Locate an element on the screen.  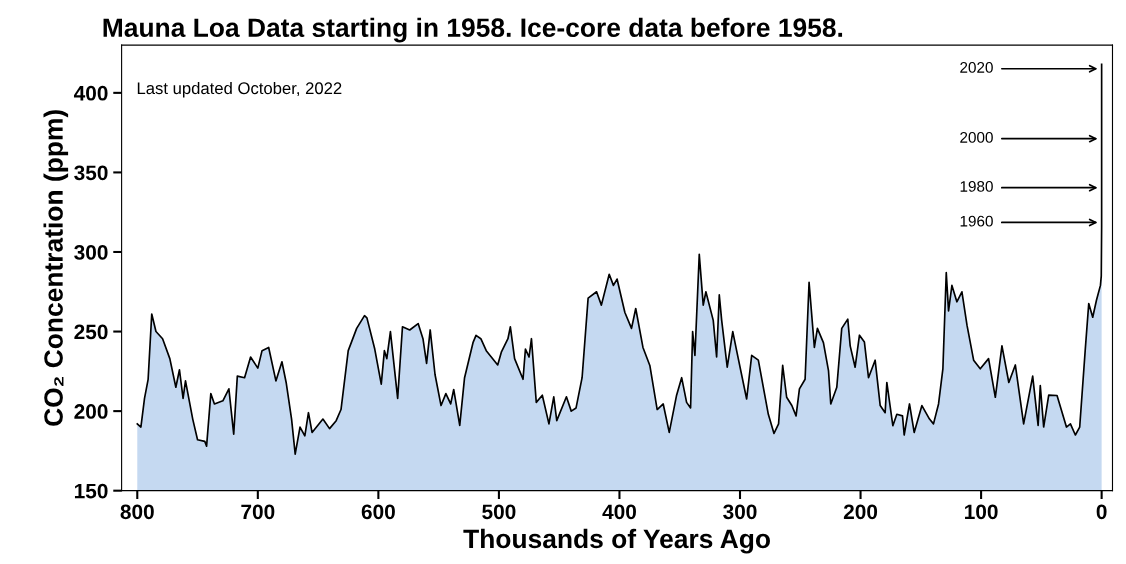
x-tick-label: 200 is located at coordinates (860, 512).